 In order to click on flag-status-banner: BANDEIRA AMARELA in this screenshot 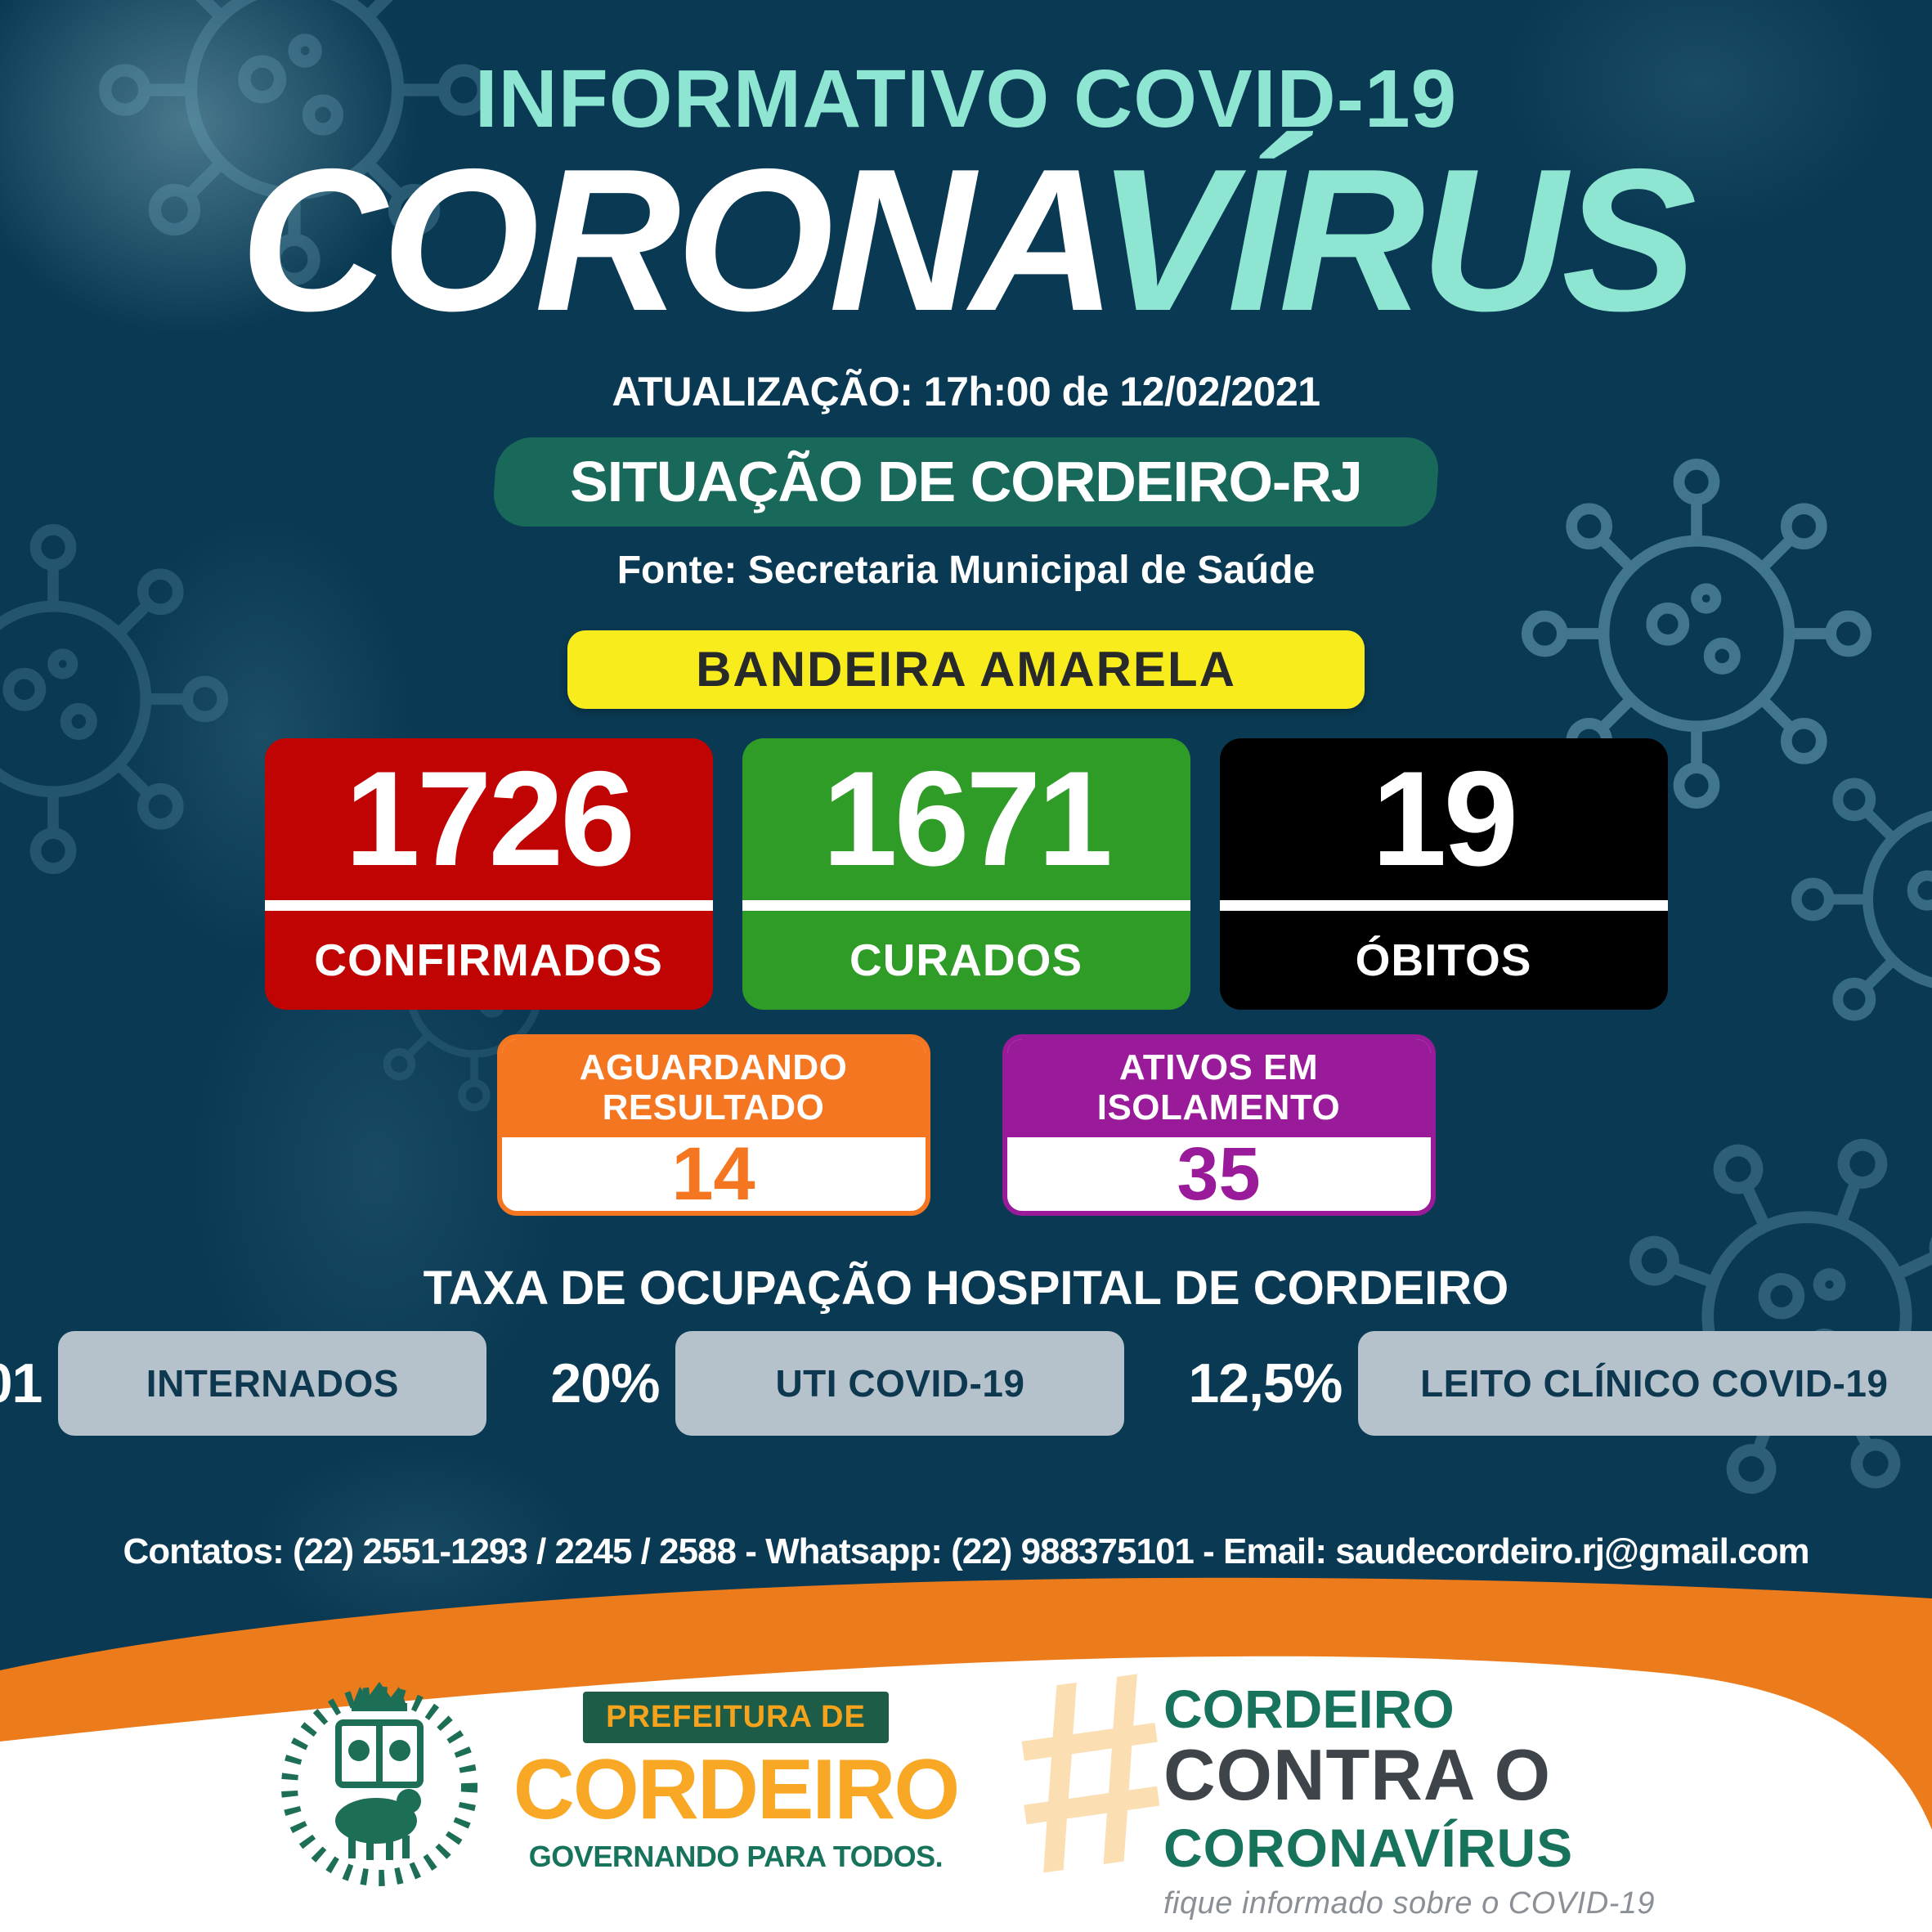, I will do `click(966, 669)`.